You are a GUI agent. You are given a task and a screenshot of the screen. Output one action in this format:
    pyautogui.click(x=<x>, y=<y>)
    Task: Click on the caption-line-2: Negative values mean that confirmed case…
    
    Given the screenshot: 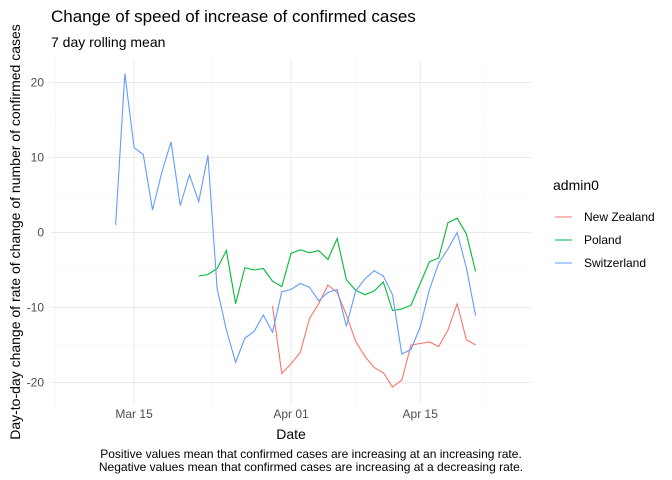 What is the action you would take?
    pyautogui.click(x=311, y=467)
    